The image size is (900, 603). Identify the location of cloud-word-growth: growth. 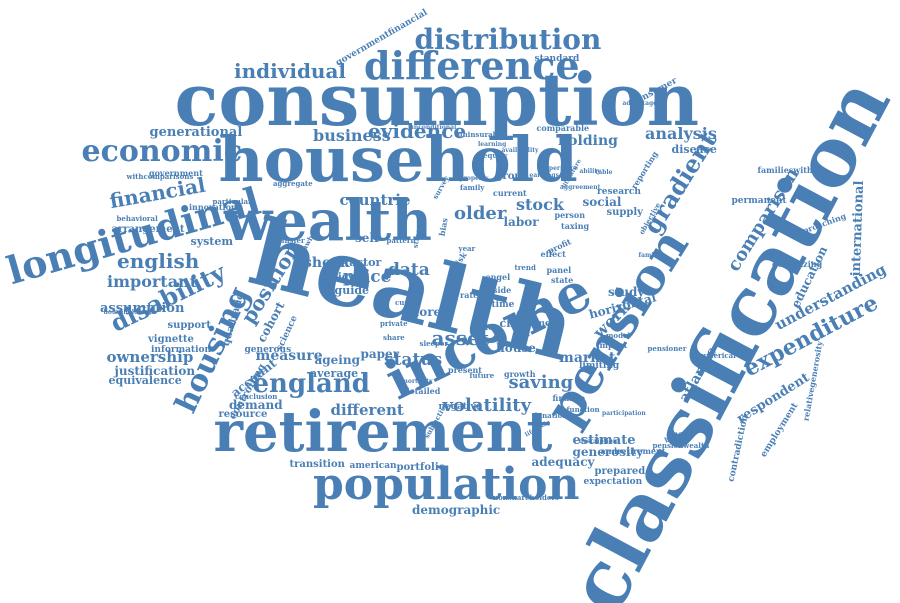
(520, 374).